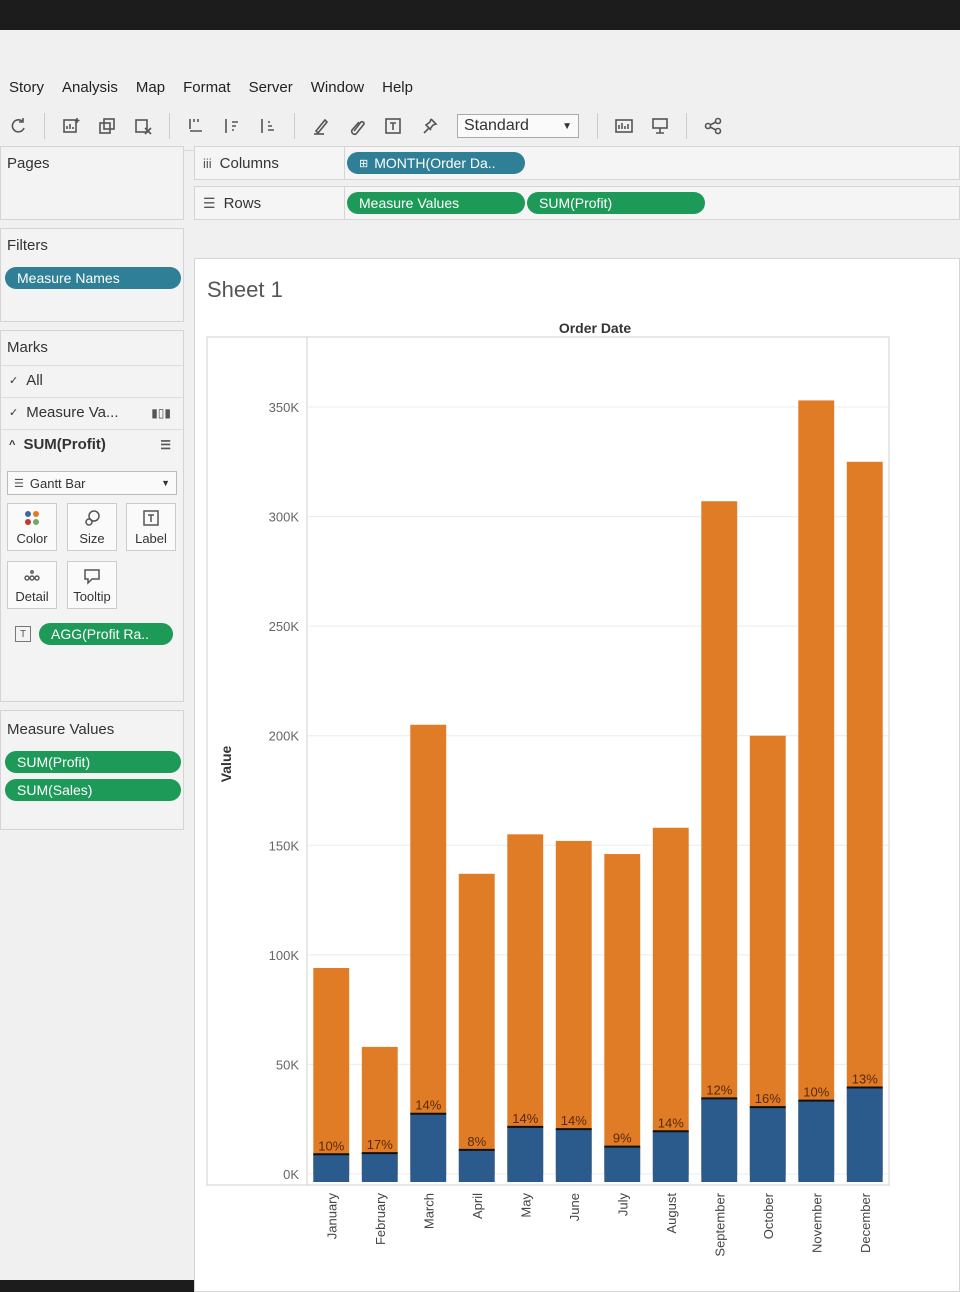 Image resolution: width=960 pixels, height=1292 pixels. I want to click on x-tick-label: October, so click(768, 1215).